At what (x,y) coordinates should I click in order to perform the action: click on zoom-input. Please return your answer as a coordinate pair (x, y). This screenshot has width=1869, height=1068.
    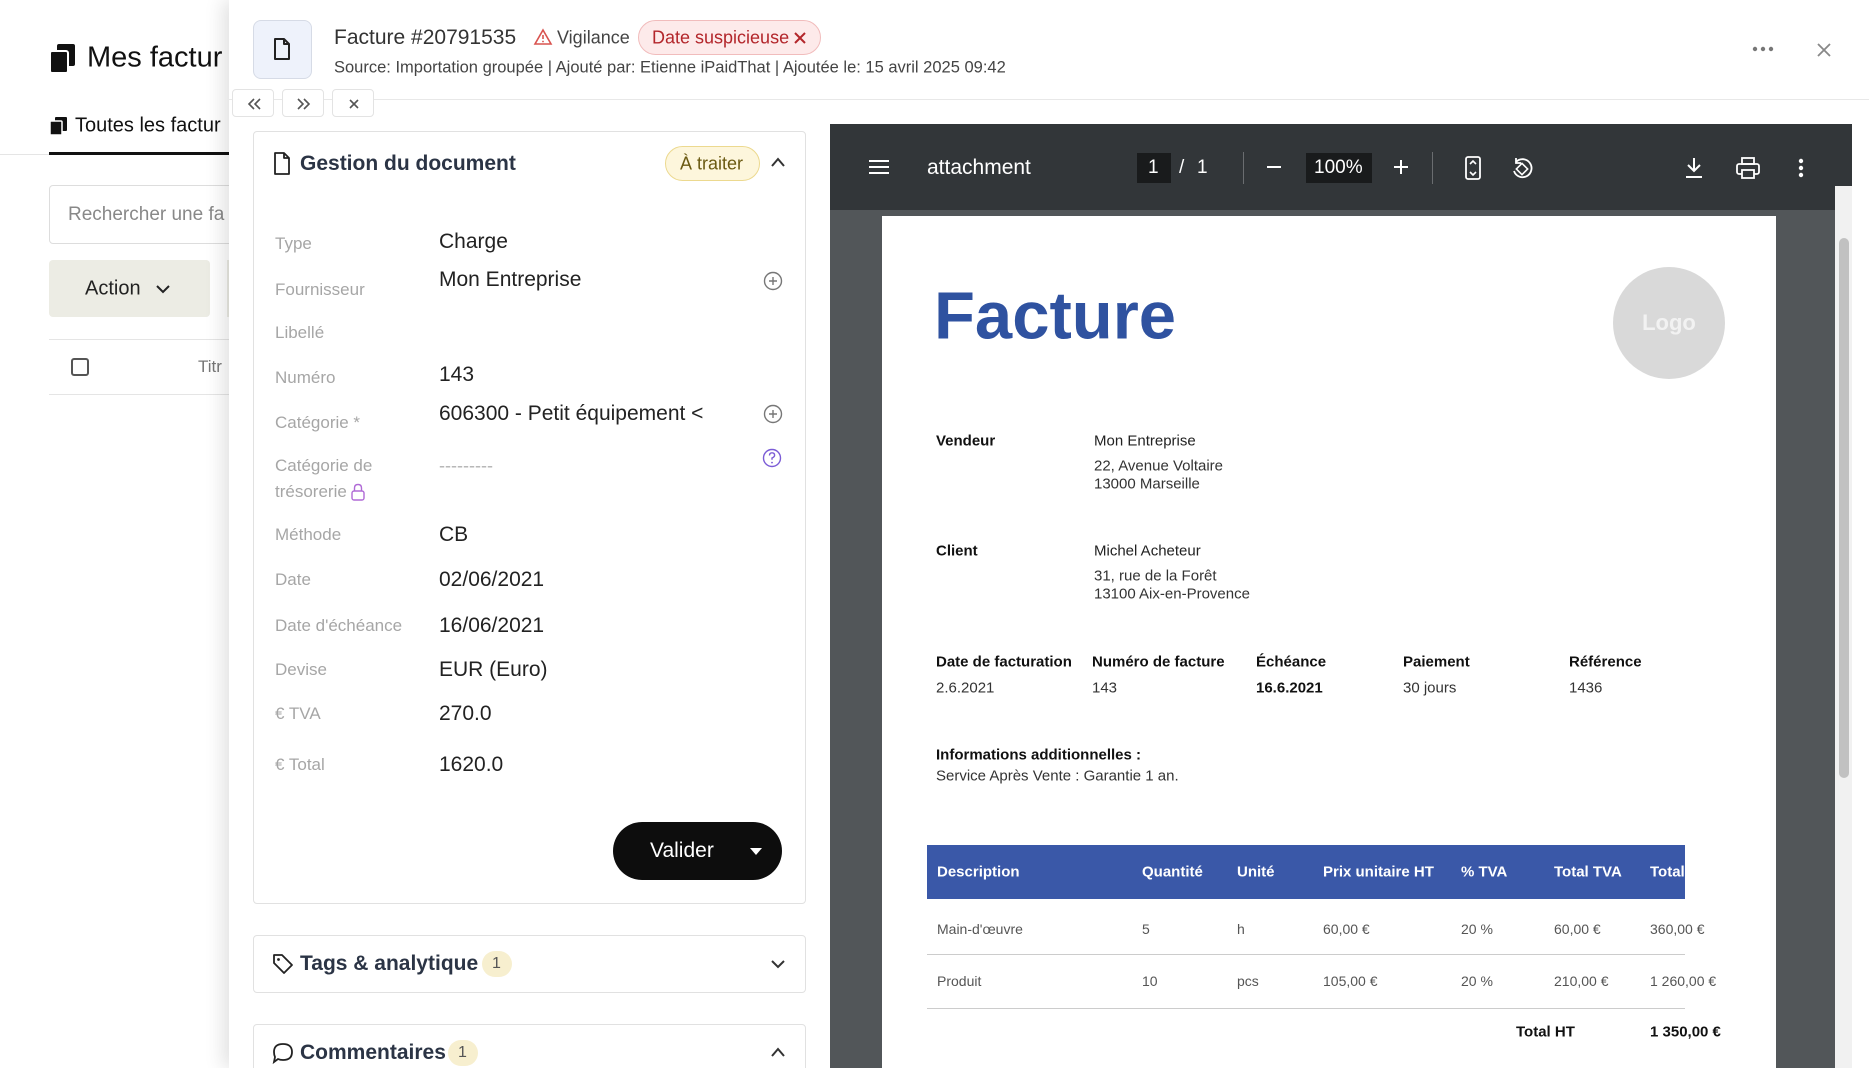
    Looking at the image, I should click on (1339, 168).